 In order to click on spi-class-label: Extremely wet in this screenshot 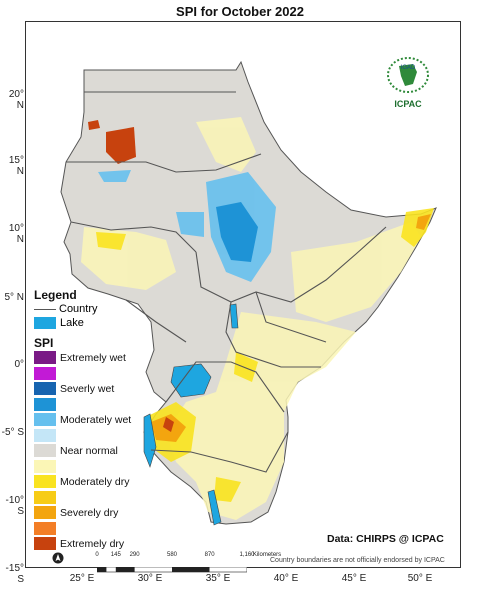, I will do `click(93, 357)`.